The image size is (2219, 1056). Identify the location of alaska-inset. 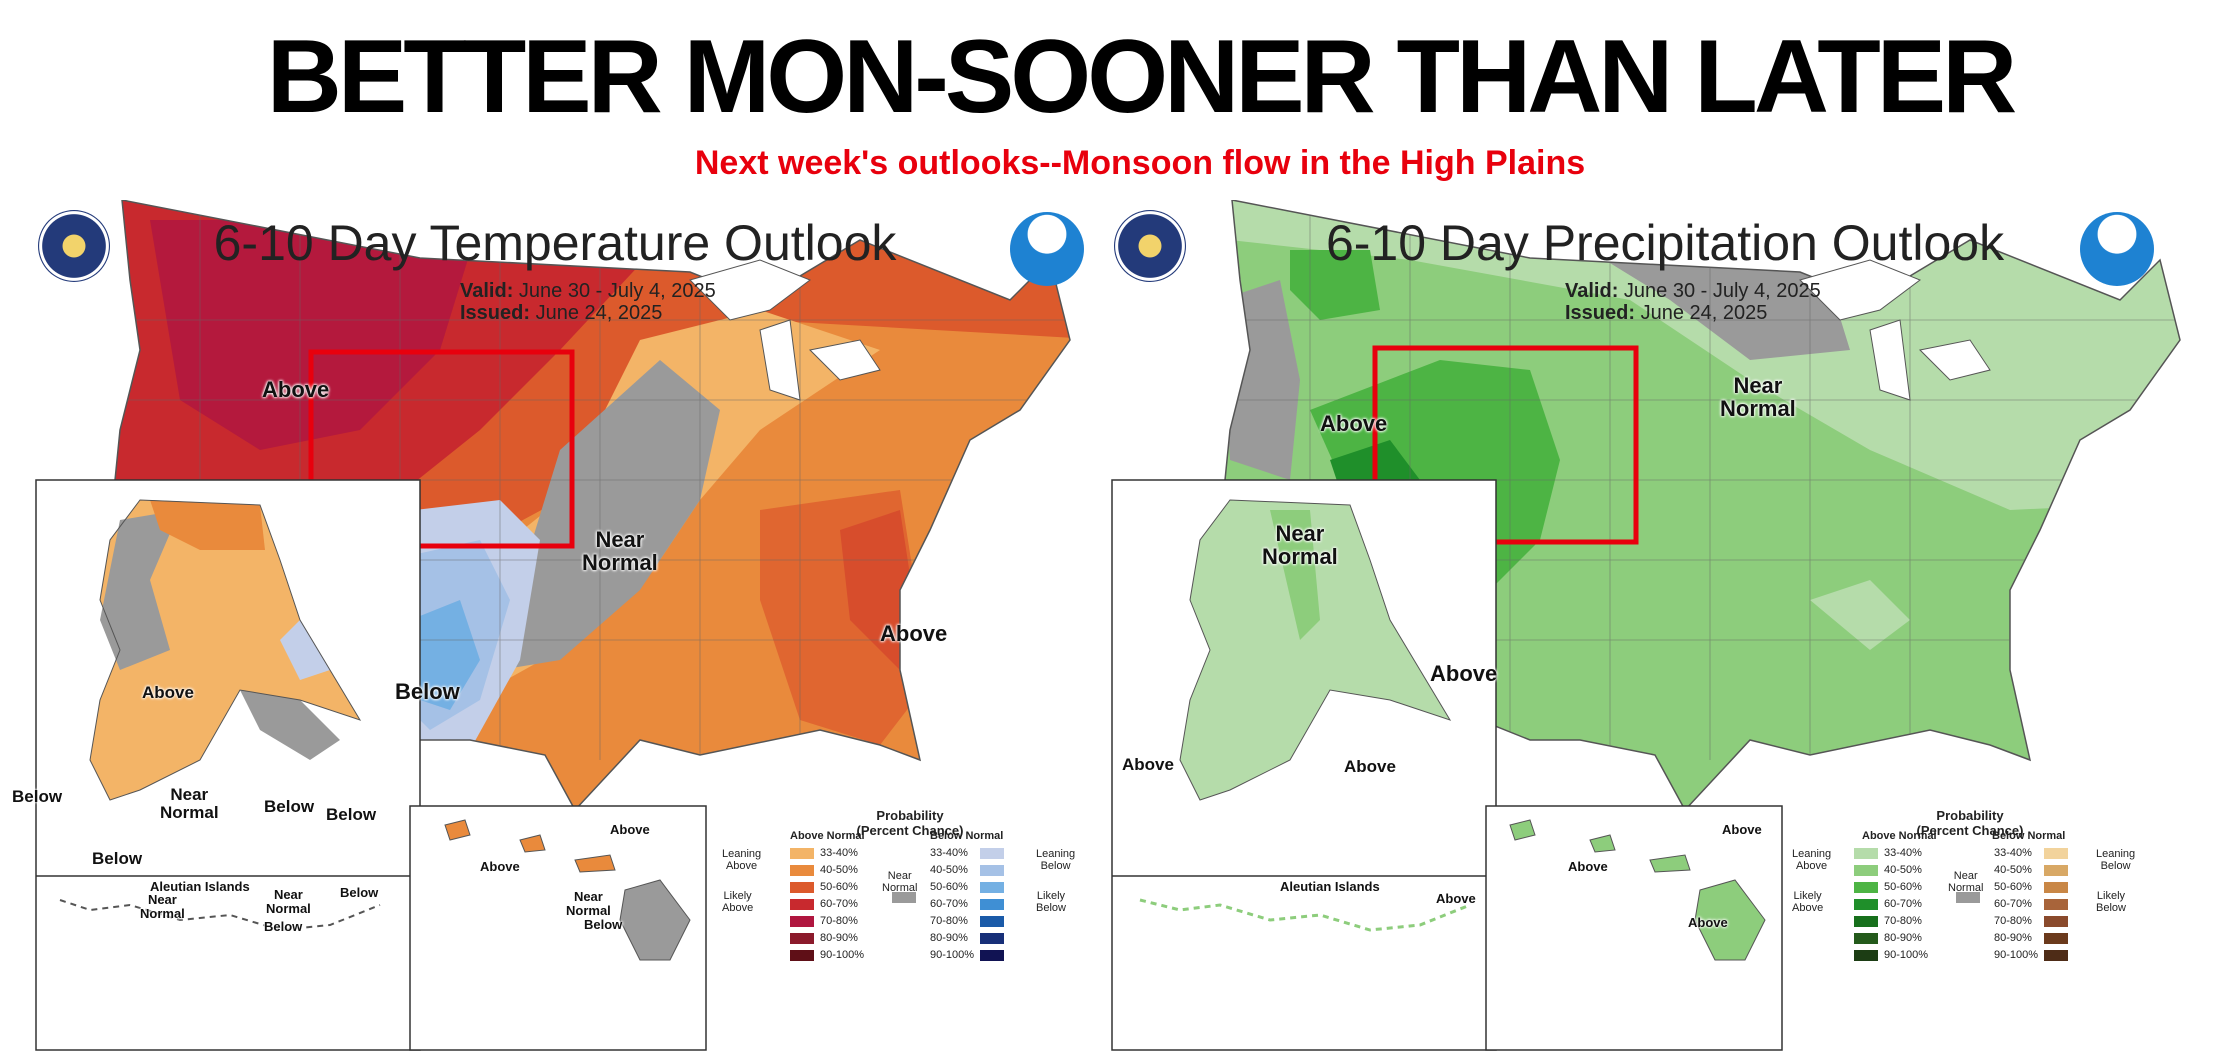
(228, 765).